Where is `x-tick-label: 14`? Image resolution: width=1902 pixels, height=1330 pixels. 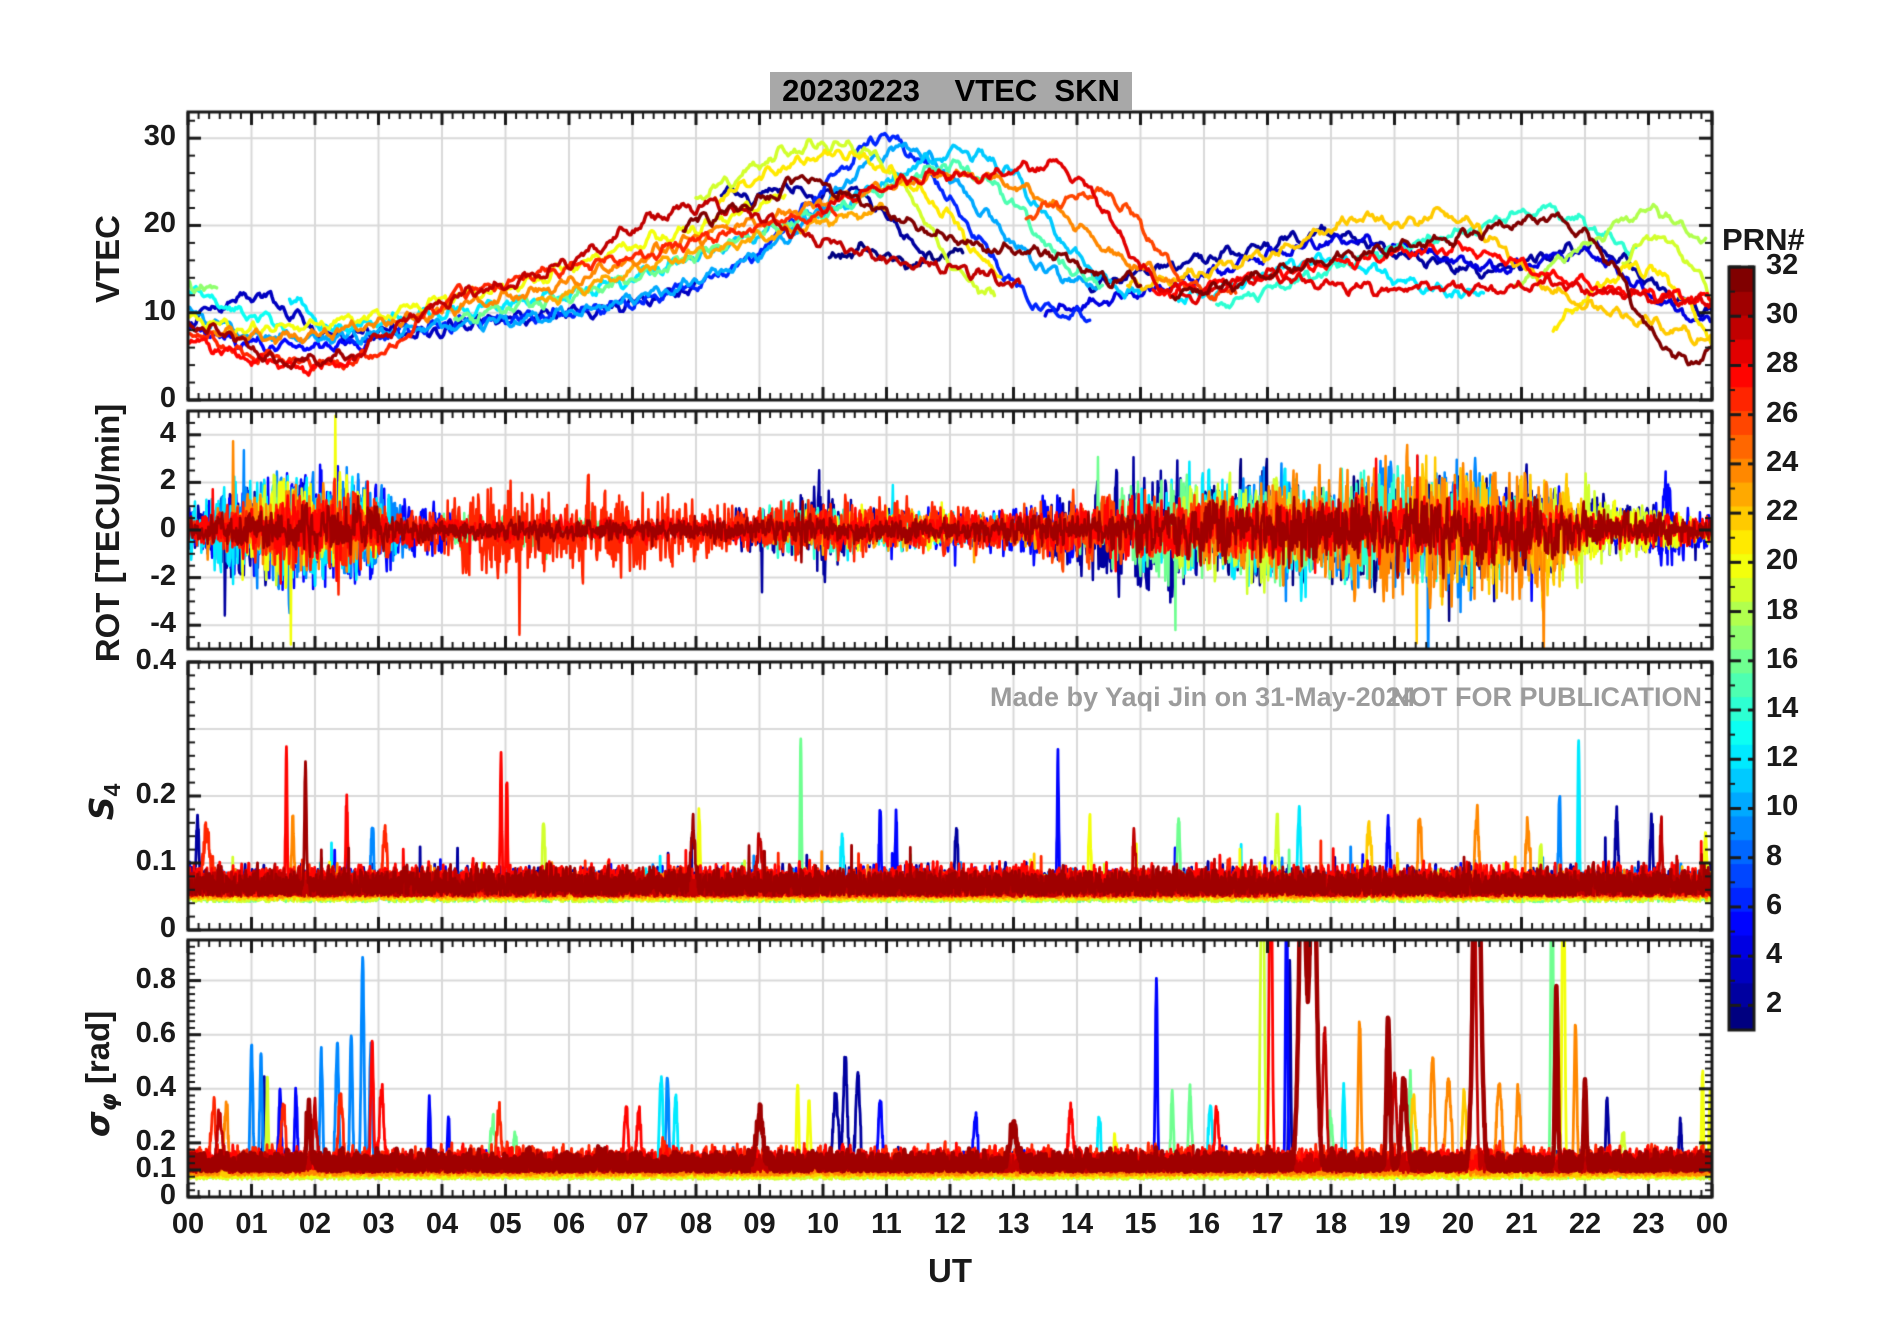 x-tick-label: 14 is located at coordinates (1077, 1224).